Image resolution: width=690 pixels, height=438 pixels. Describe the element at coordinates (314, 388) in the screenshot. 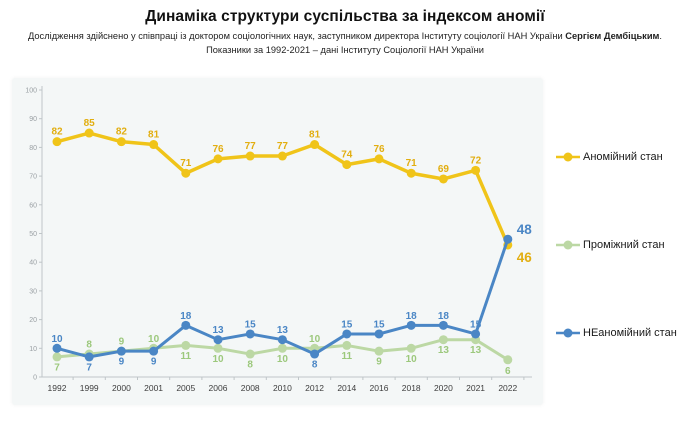

I see `svg-text: 2012` at that location.